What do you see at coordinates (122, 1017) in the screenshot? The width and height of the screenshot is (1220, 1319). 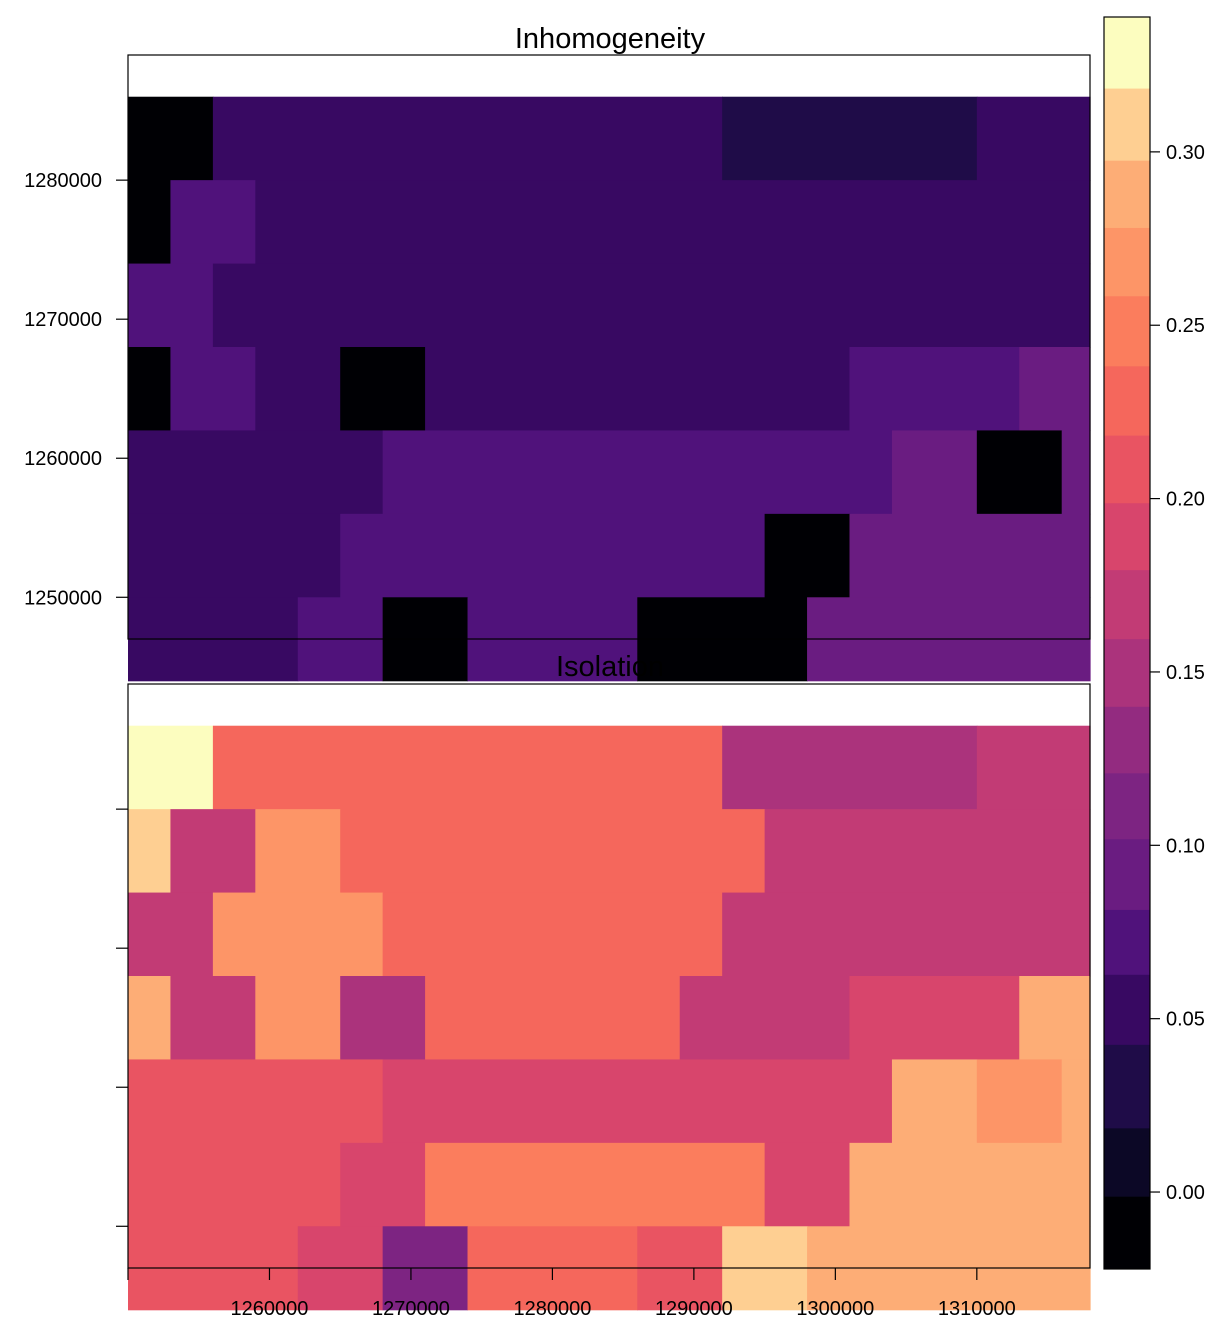 I see `y-axis-isolation` at bounding box center [122, 1017].